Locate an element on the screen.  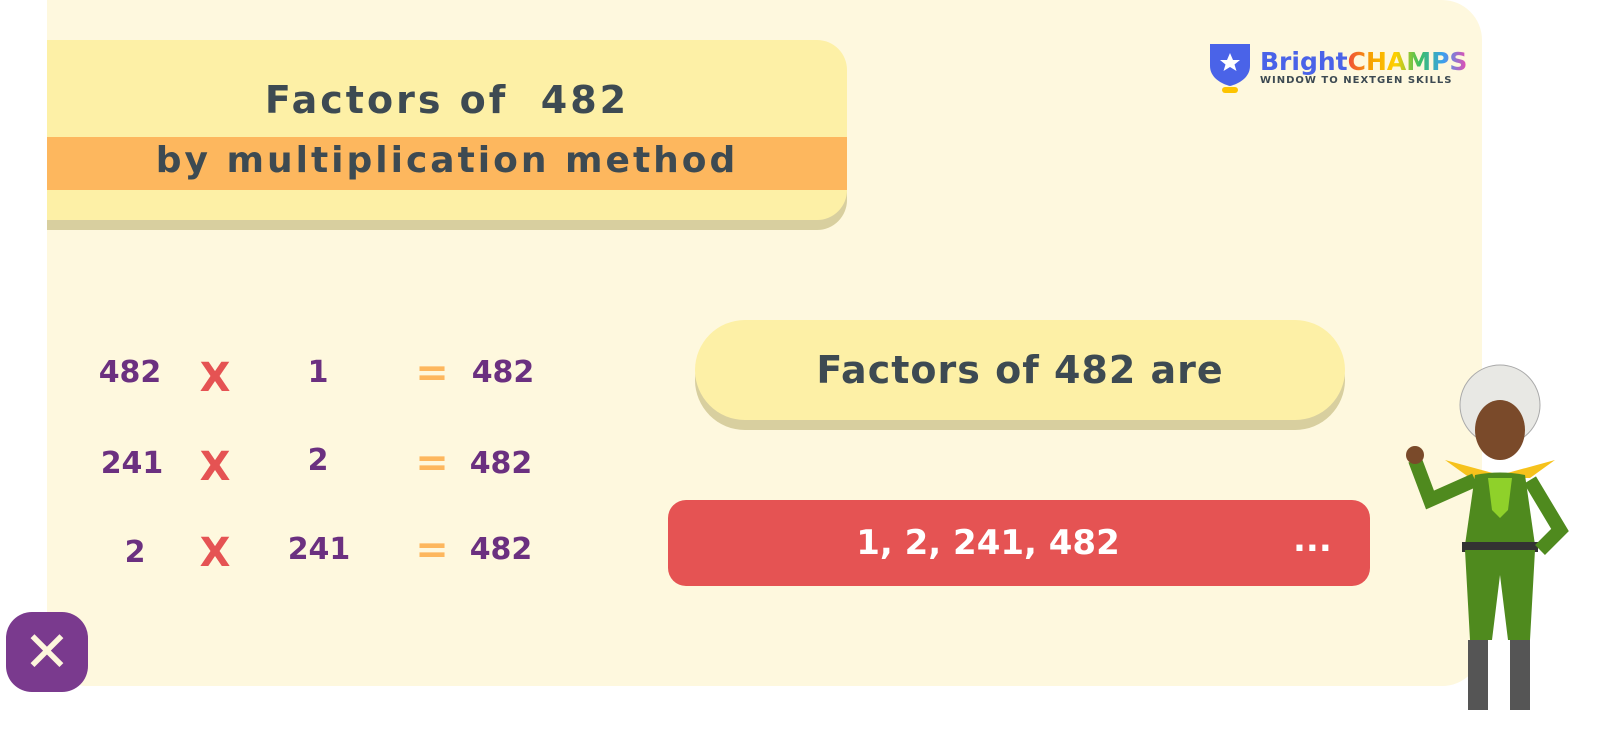
factor-b: 241 is located at coordinates (319, 549).